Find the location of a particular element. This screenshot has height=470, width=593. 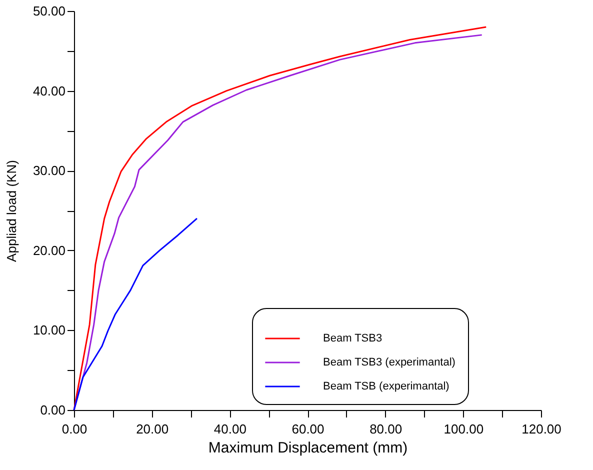

y-tick-label: 0.00 is located at coordinates (53, 410).